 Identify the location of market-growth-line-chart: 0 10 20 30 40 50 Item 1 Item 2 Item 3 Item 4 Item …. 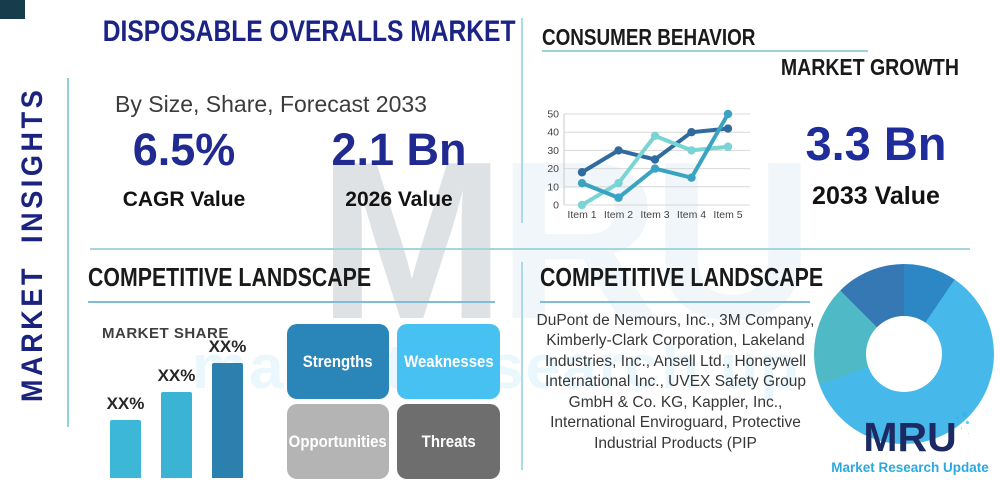
(648, 166).